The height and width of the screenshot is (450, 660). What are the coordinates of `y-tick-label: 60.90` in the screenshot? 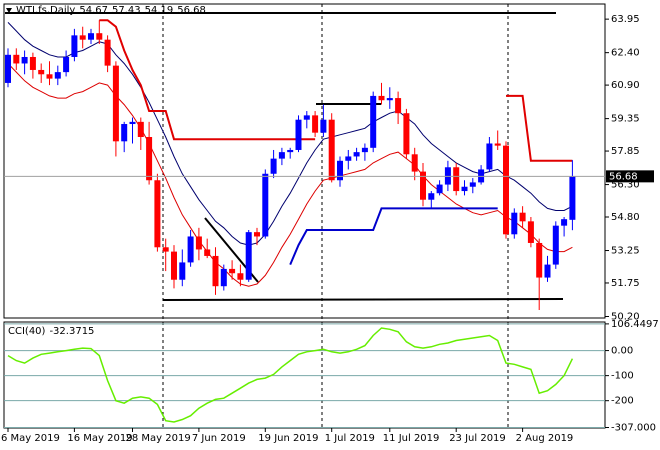 It's located at (625, 85).